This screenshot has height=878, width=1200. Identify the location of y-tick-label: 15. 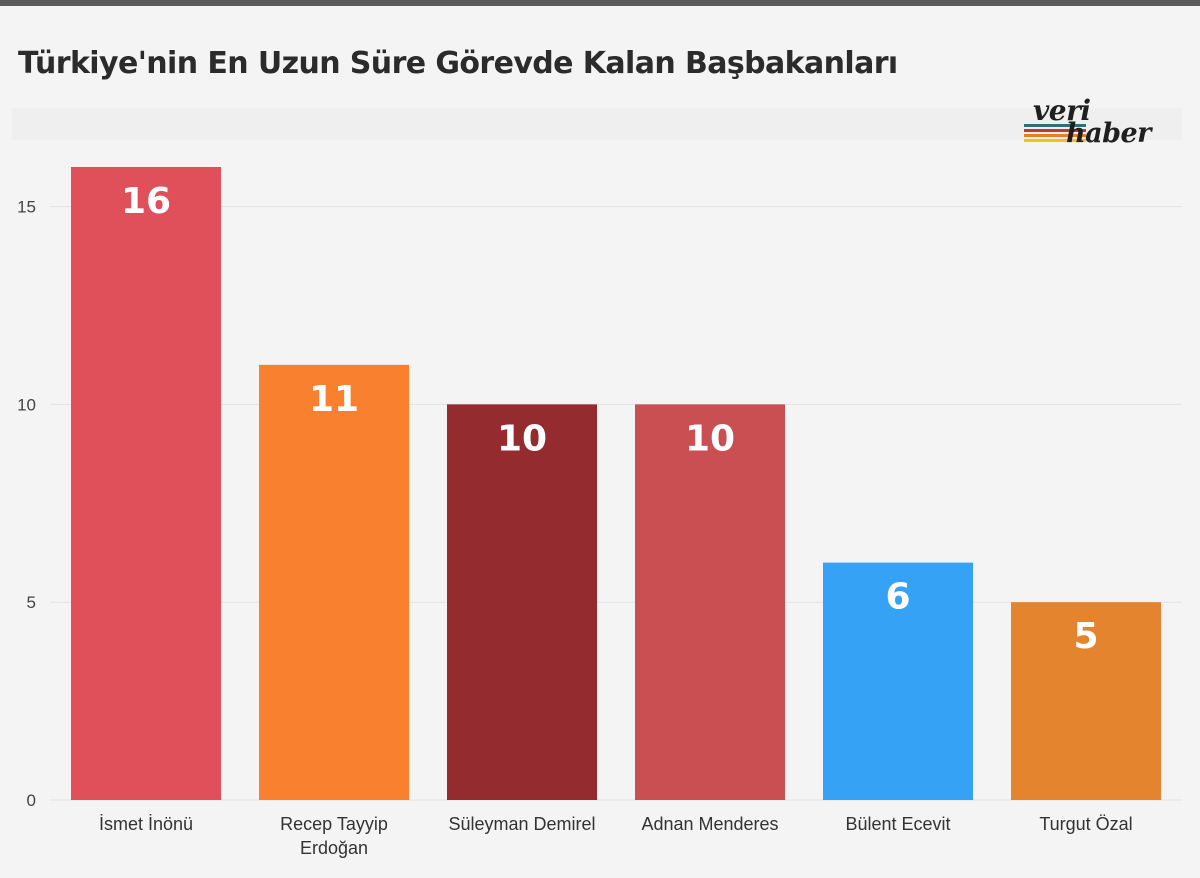
(26, 207).